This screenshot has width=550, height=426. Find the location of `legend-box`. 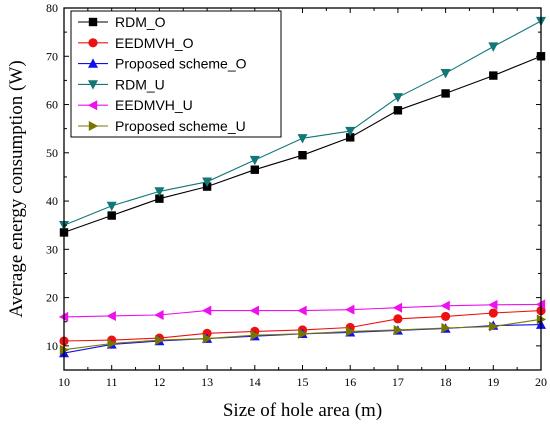

legend-box is located at coordinates (176, 74).